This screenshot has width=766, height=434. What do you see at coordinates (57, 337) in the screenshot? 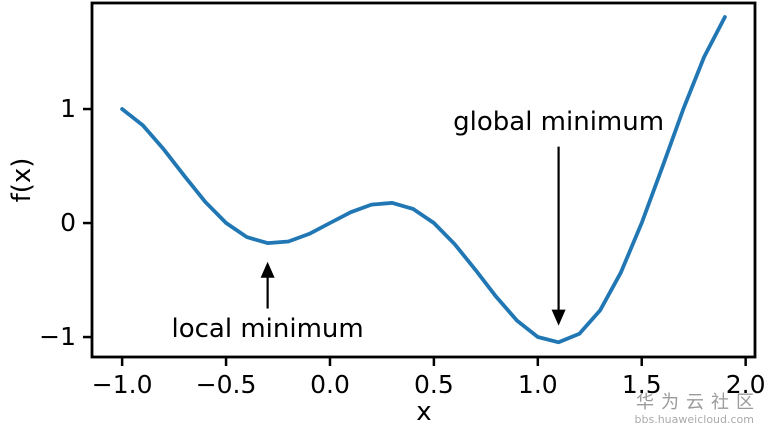
I see `y-tick-label: −1` at bounding box center [57, 337].